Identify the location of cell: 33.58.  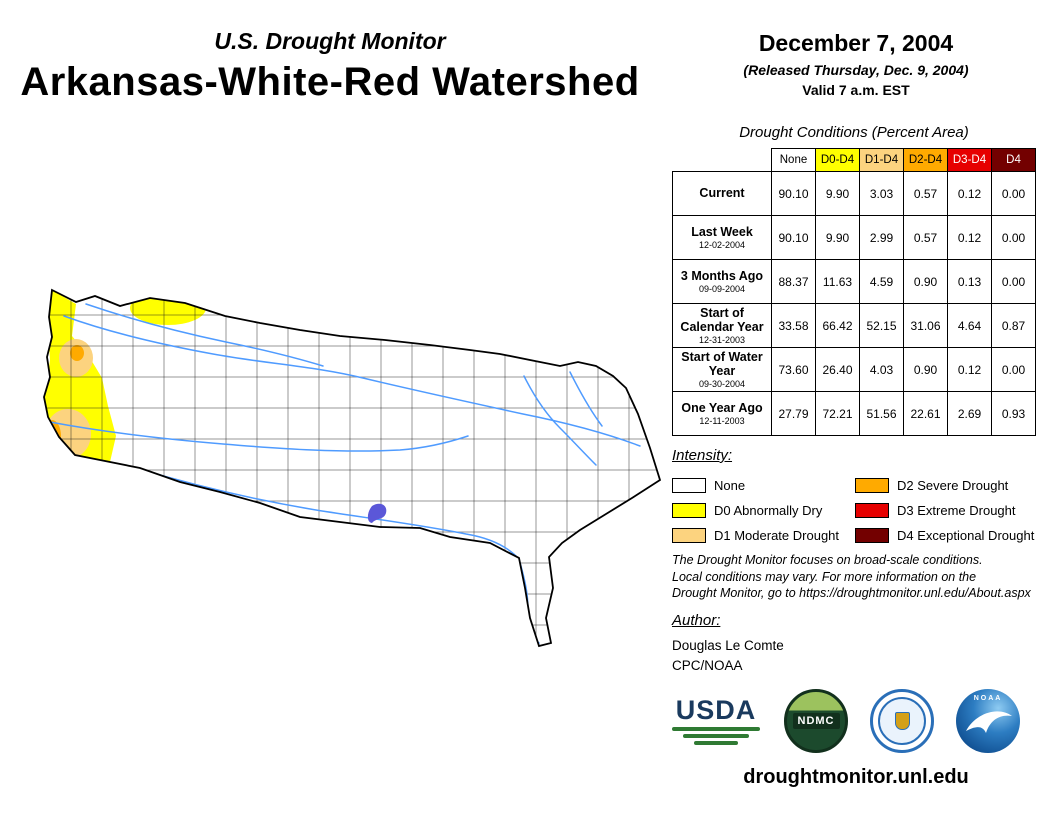
(793, 325).